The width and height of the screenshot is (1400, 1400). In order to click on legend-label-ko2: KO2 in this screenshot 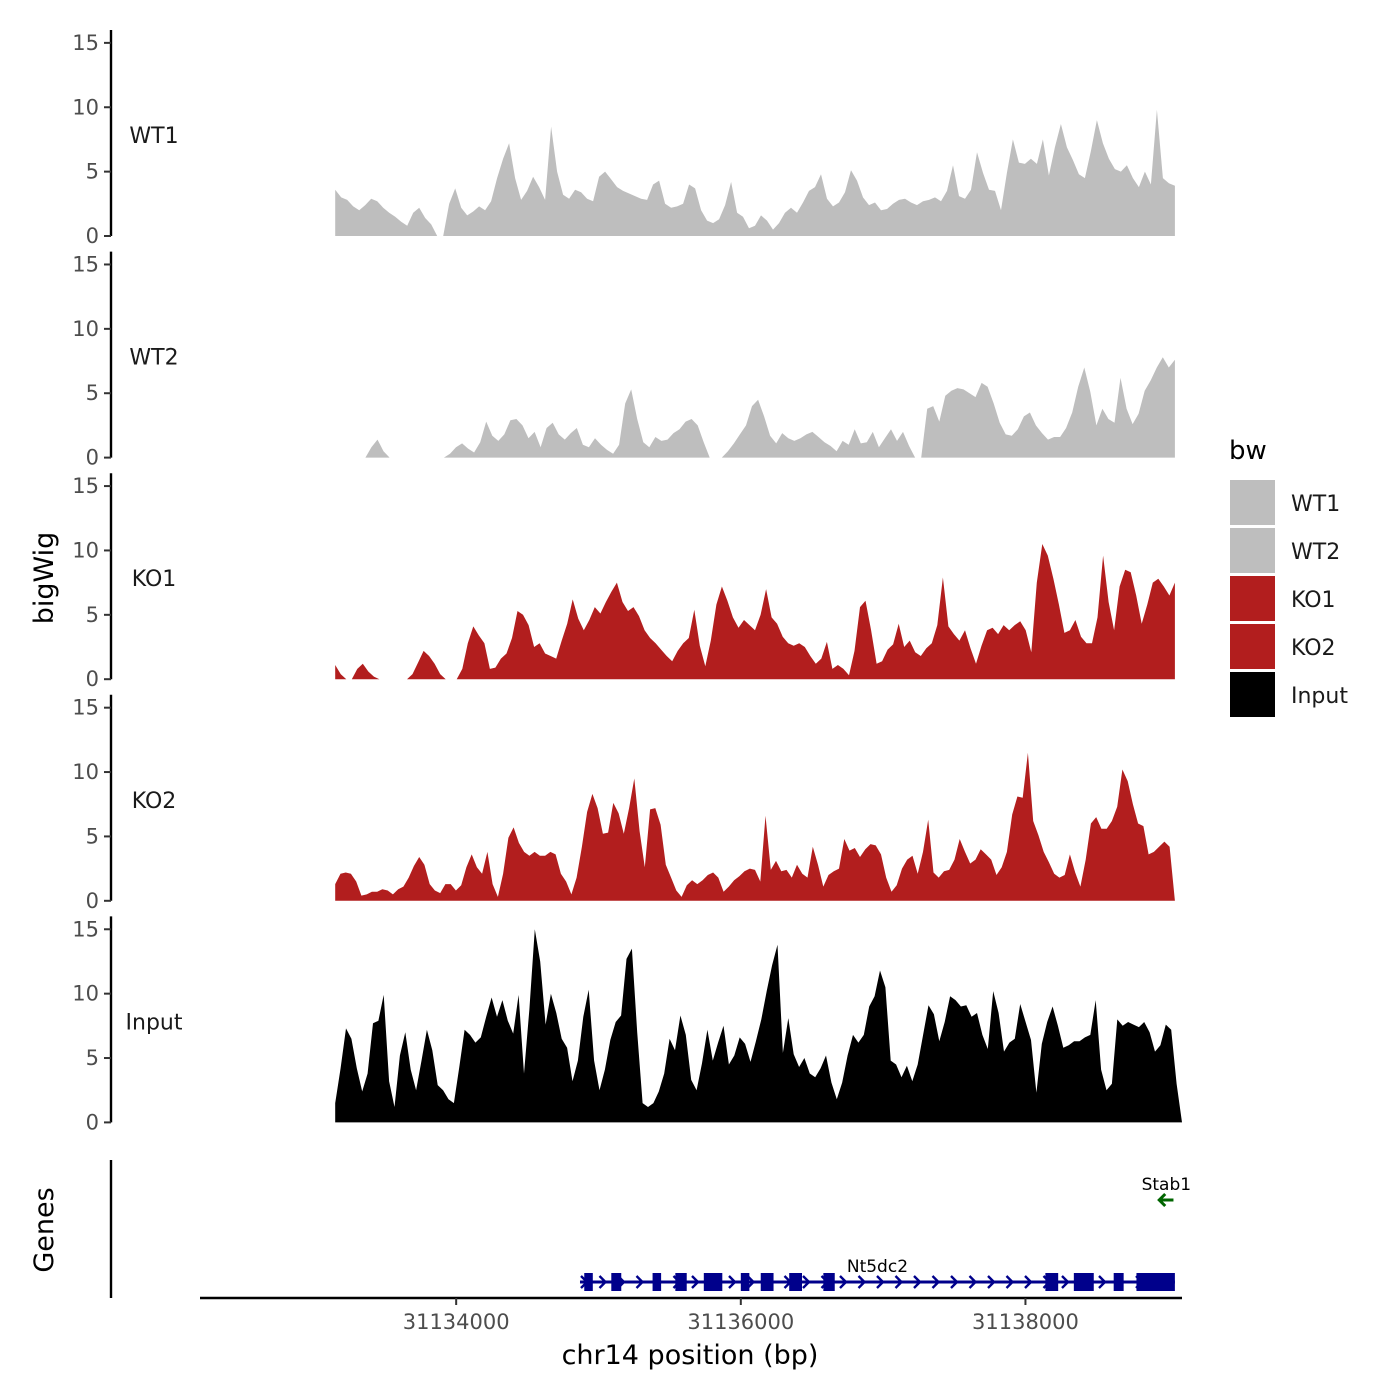, I will do `click(1313, 648)`.